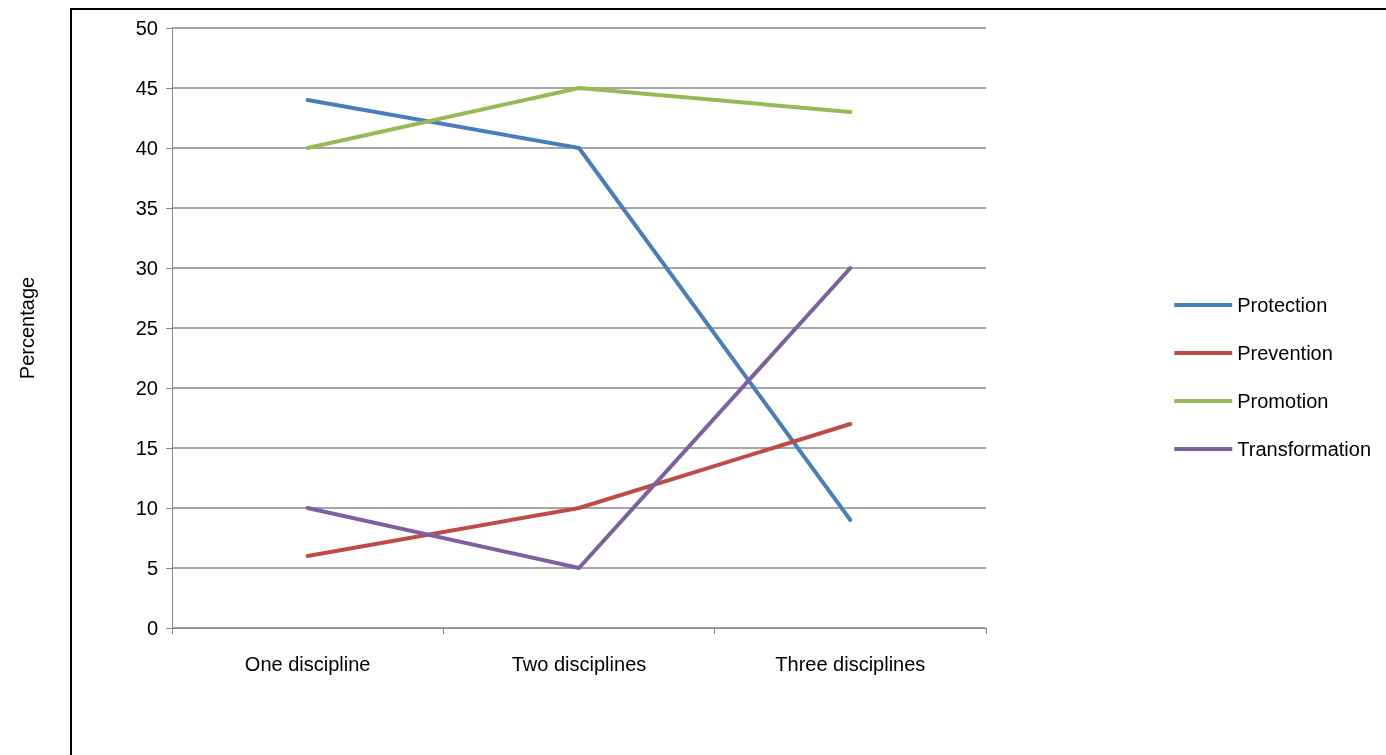 The width and height of the screenshot is (1386, 755). I want to click on legend-label: Prevention, so click(1285, 353).